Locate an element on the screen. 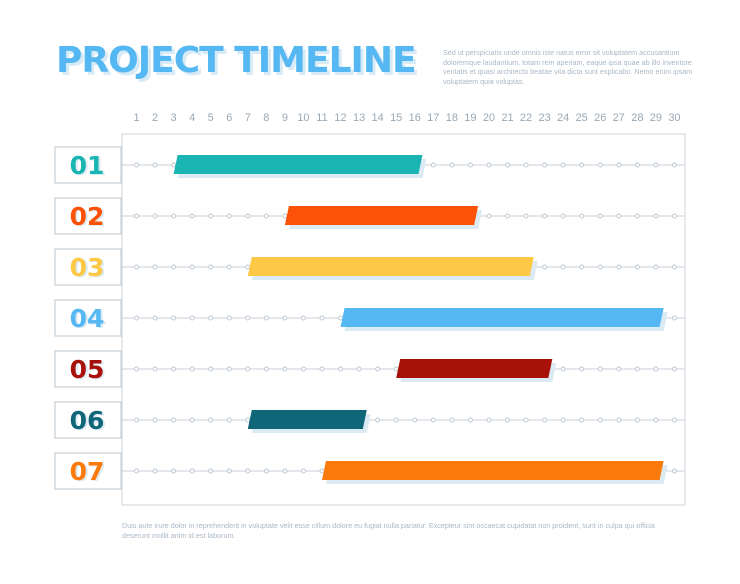  task-label-shadow: 04 is located at coordinates (89, 319).